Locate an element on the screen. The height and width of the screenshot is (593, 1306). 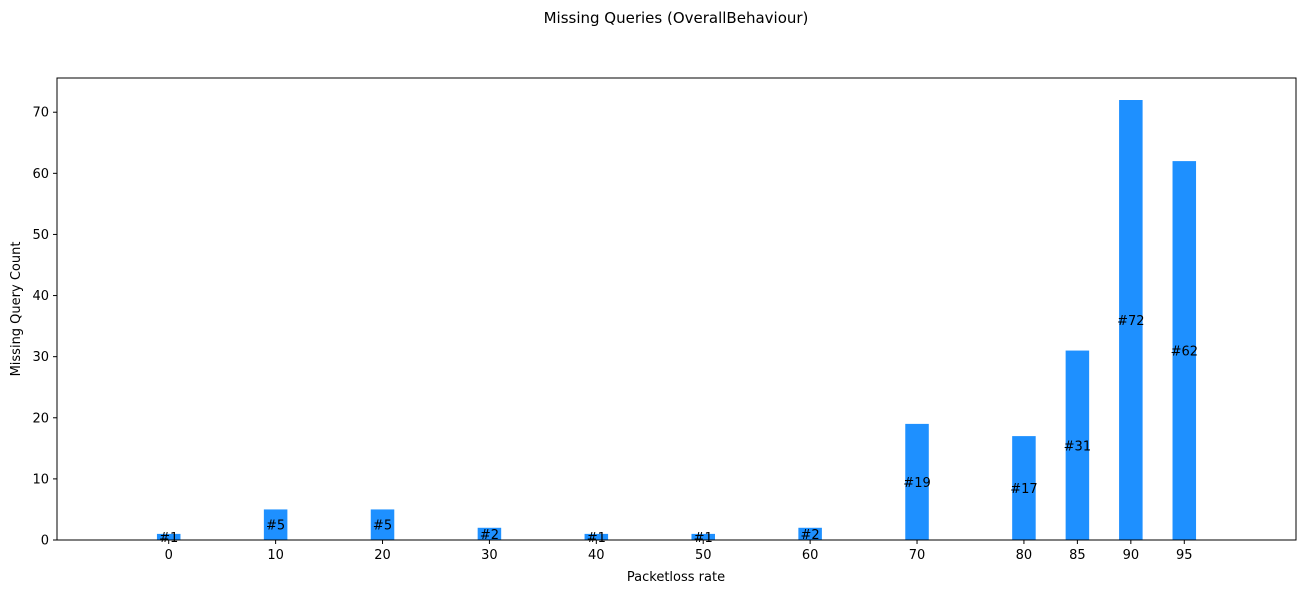
y-tick-label: 30 is located at coordinates (40, 357).